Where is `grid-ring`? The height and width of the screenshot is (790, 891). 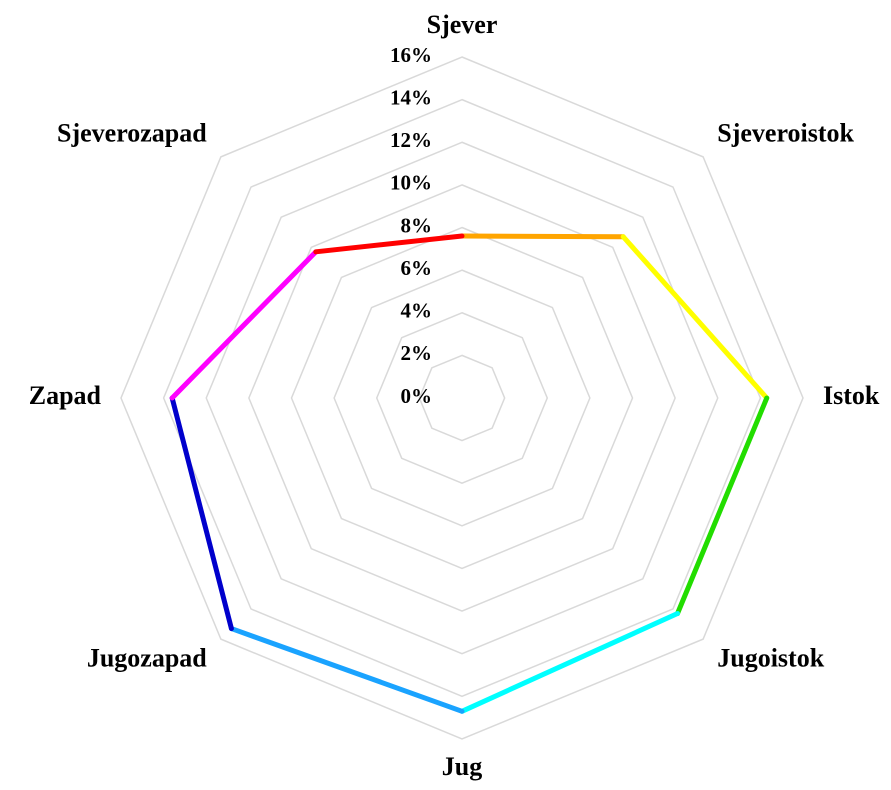 grid-ring is located at coordinates (462, 398).